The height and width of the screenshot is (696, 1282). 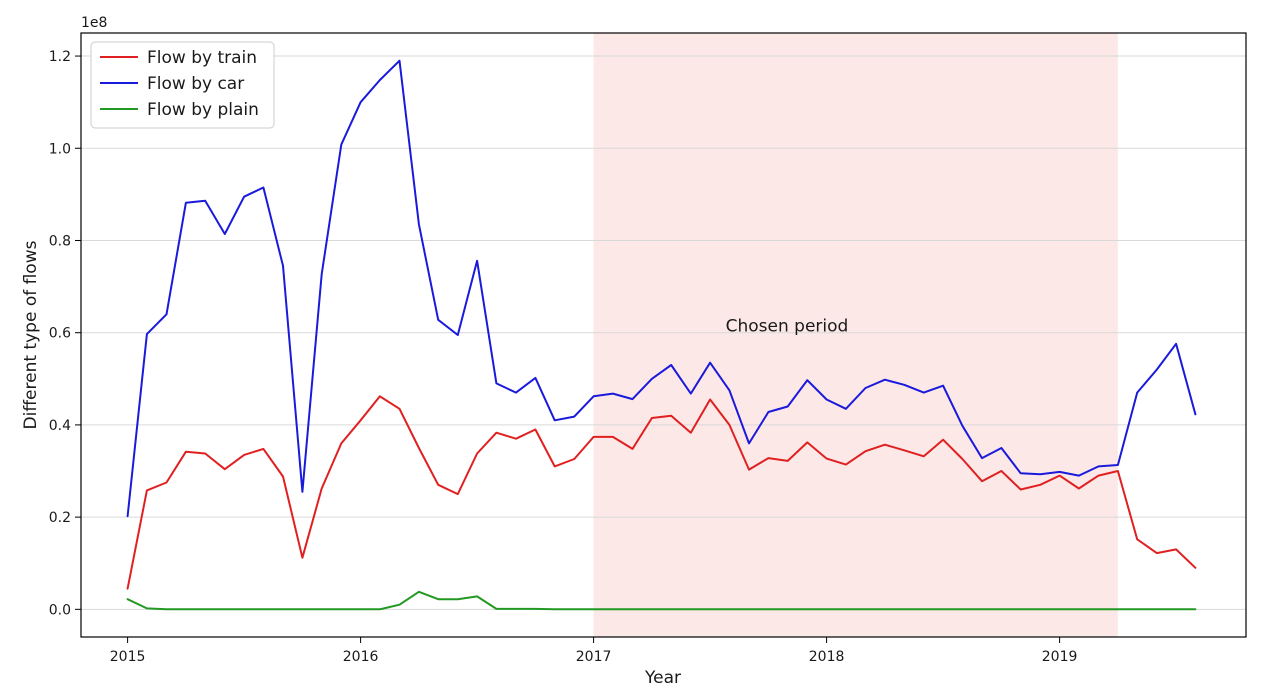 I want to click on legend: Flow by train Flow by car Flow by plain, so click(x=182, y=85).